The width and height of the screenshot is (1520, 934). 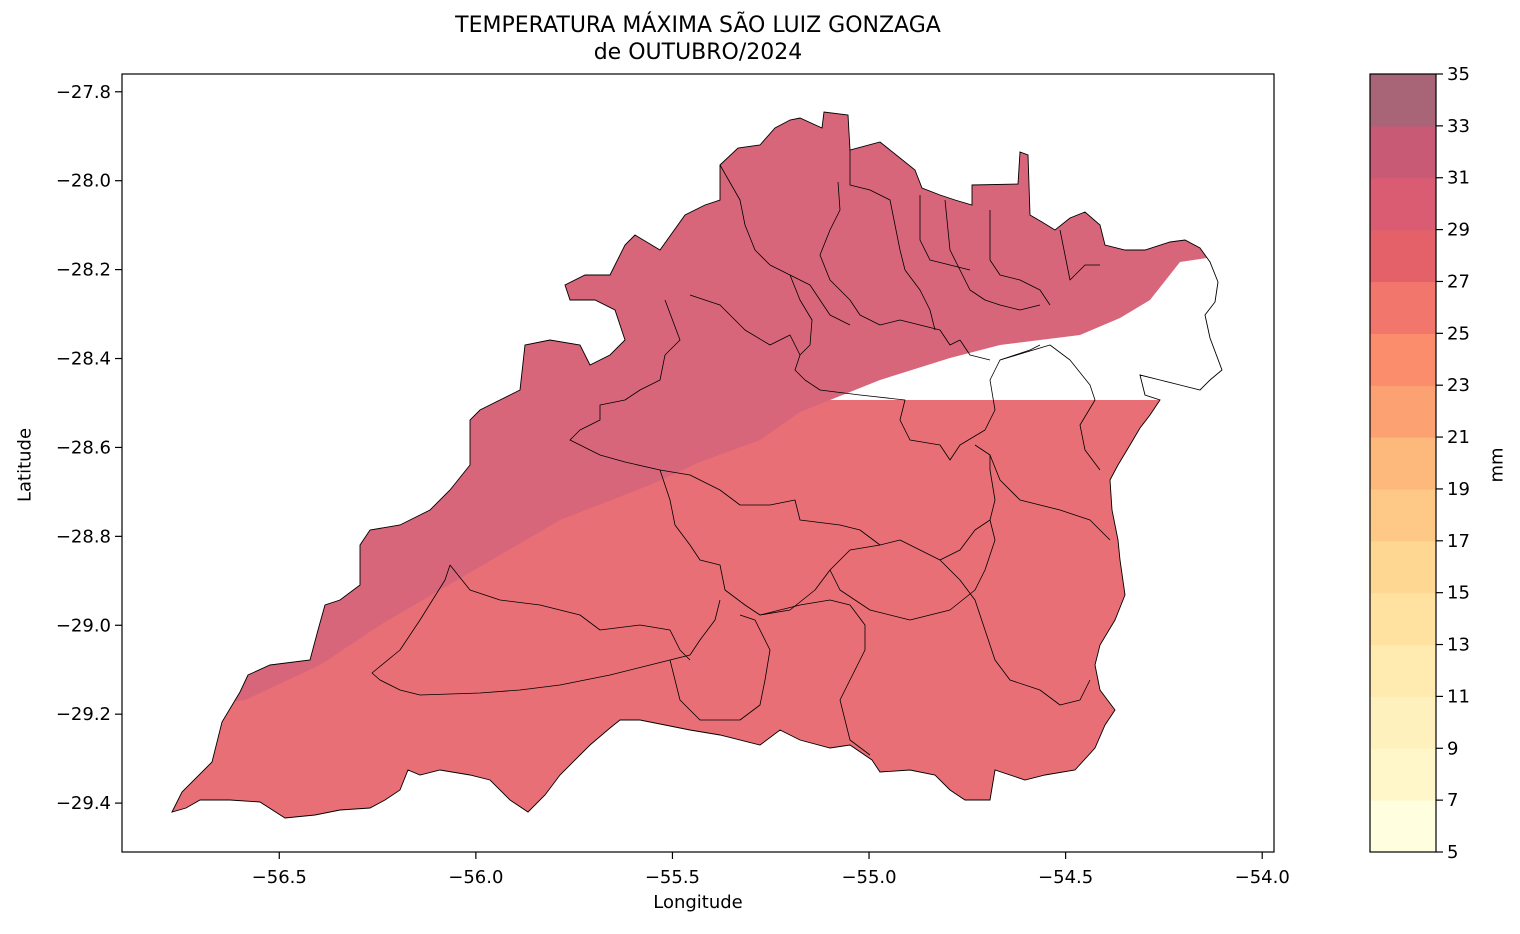 I want to click on y-tick-label: −29.0, so click(x=83, y=625).